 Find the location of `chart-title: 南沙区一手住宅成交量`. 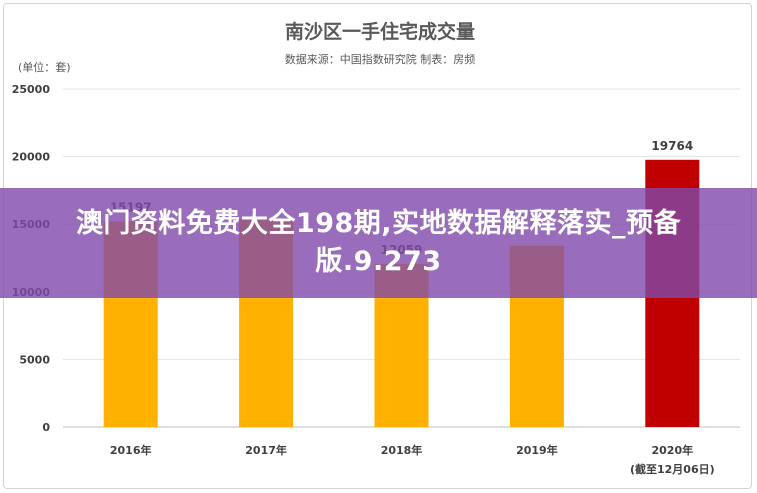

chart-title: 南沙区一手住宅成交量 is located at coordinates (380, 31).